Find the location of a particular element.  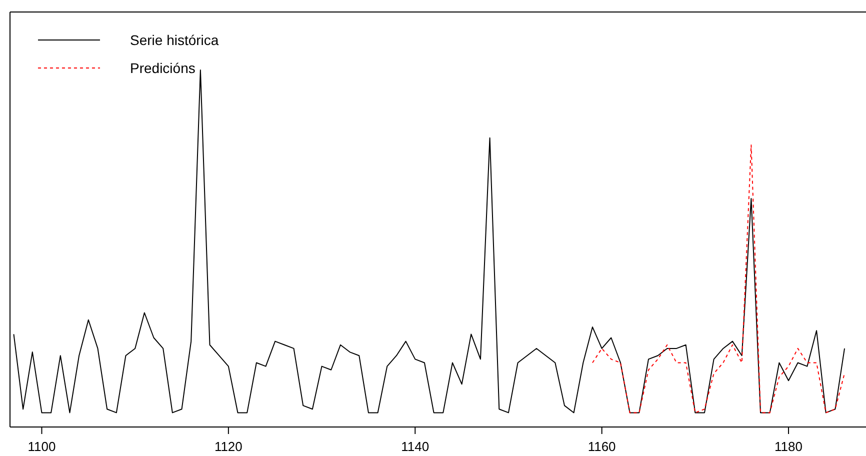

legend-label: Predicións is located at coordinates (163, 68).